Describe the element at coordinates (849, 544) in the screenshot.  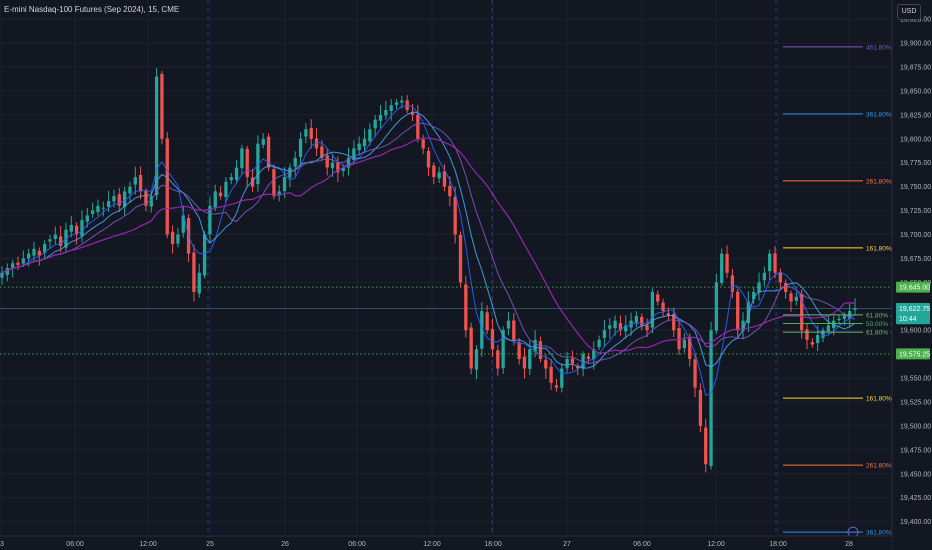
I see `x-tick-label: 28` at that location.